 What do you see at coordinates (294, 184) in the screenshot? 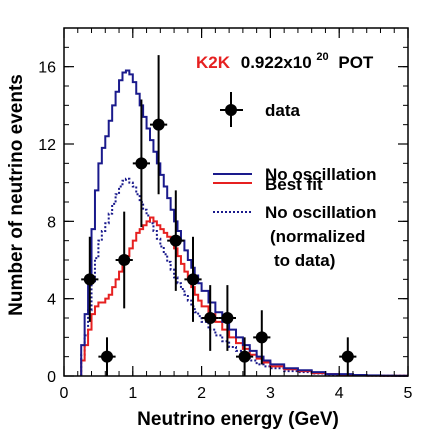
I see `legend-label-best-fit: Best fit` at bounding box center [294, 184].